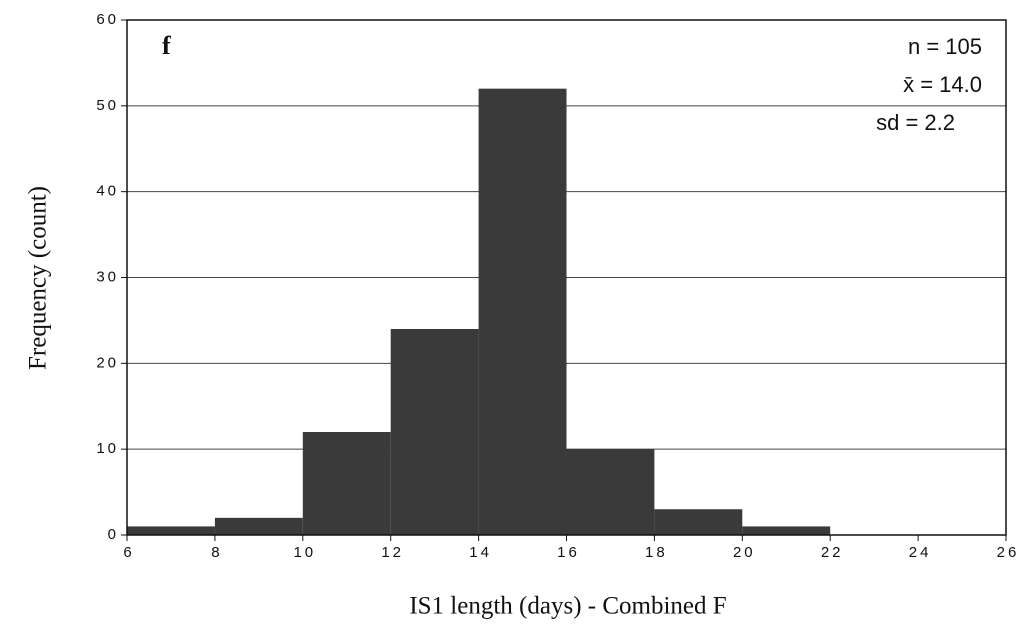  I want to click on x-tick-label: 26, so click(1008, 552).